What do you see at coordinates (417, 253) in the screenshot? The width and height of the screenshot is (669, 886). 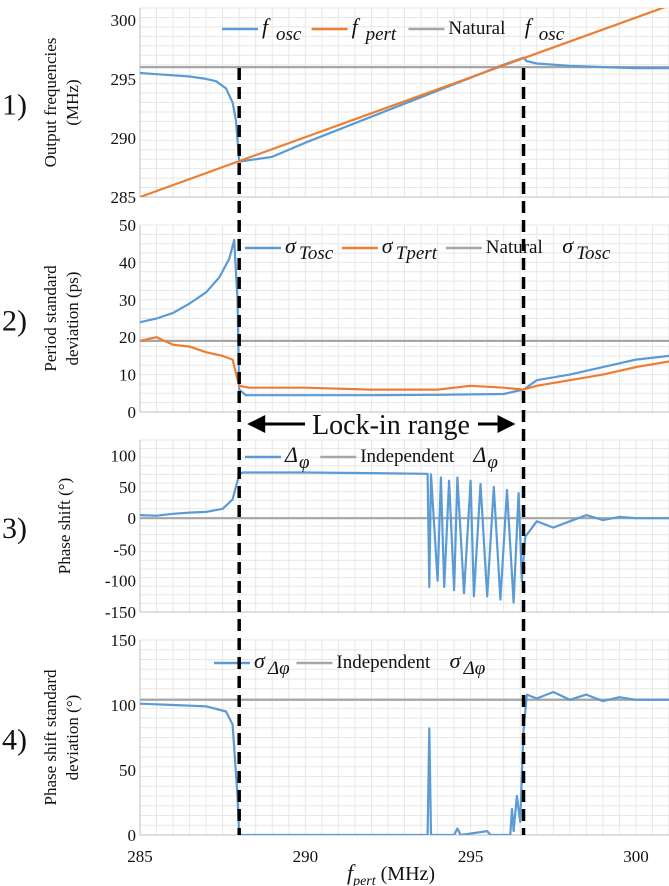 I see `legend-subscript: Tpert` at bounding box center [417, 253].